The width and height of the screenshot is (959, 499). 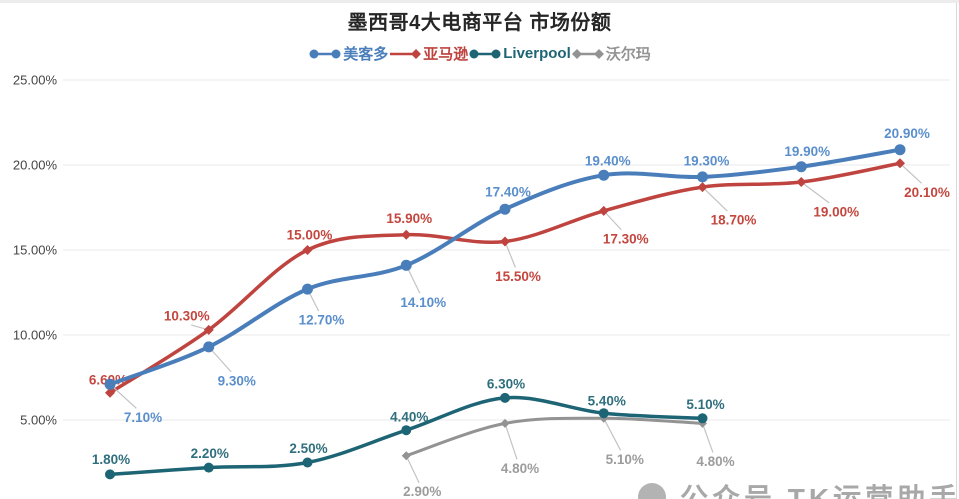 I want to click on data-label: 14.10%, so click(x=423, y=302).